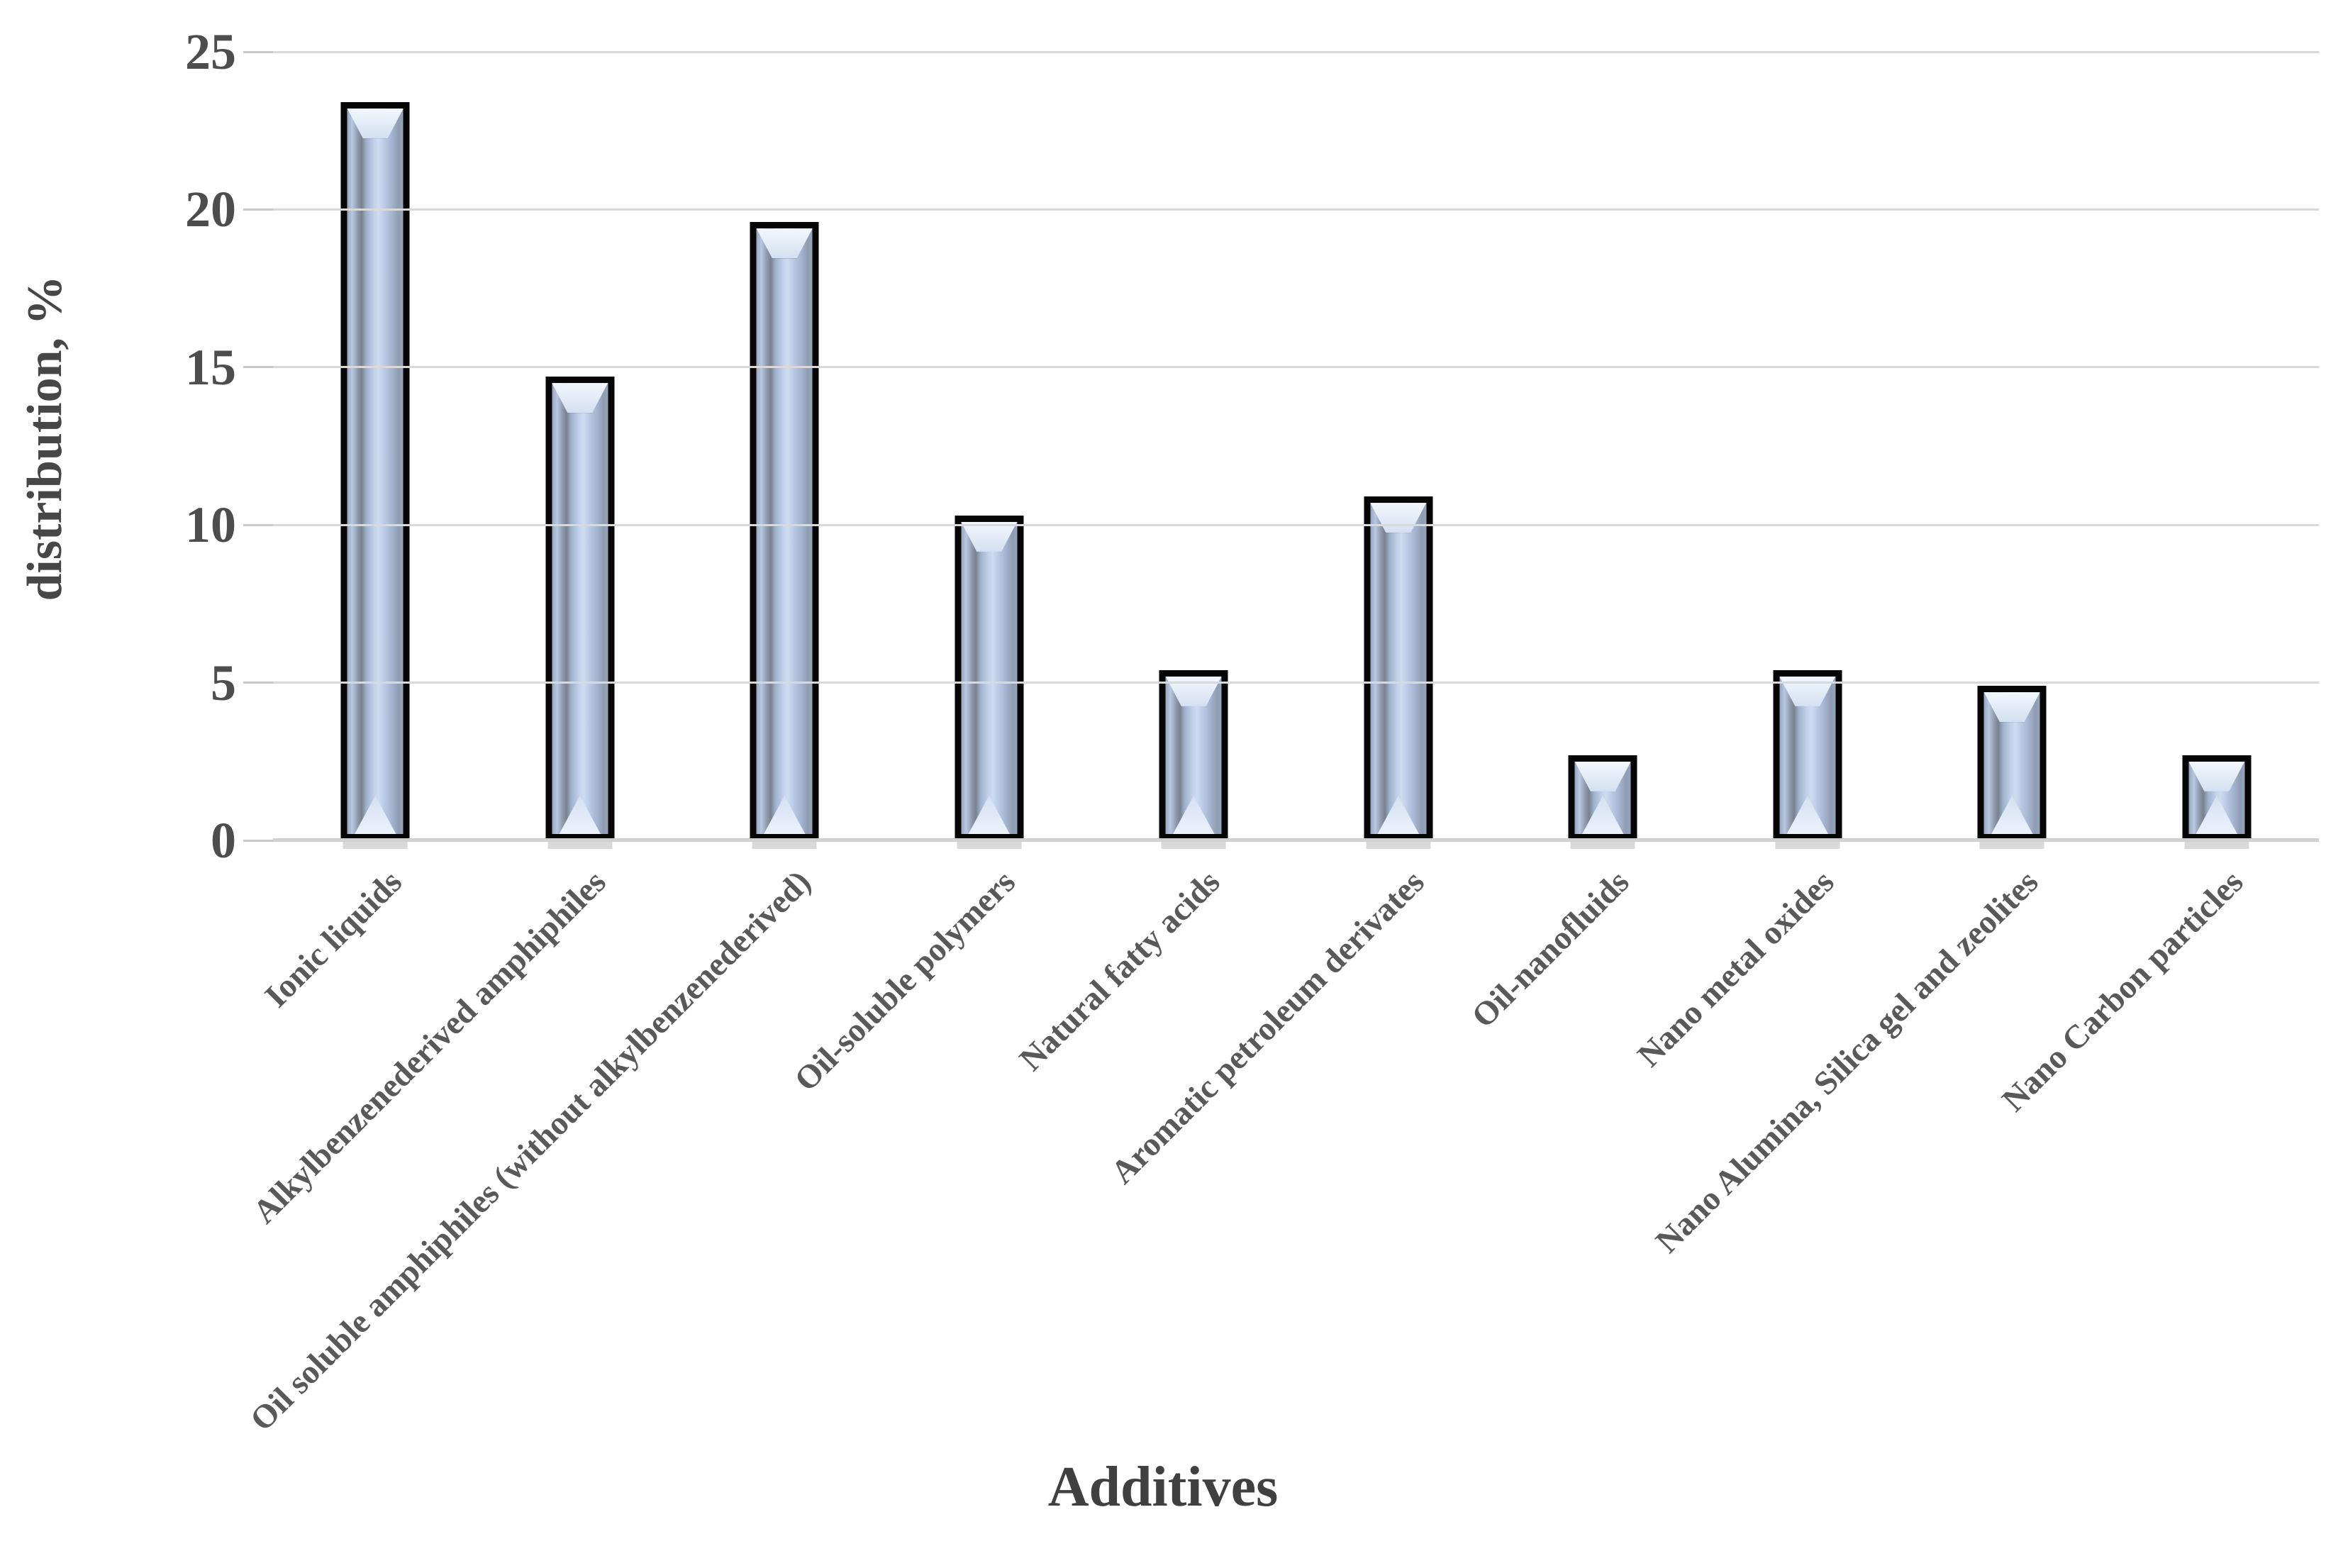  Describe the element at coordinates (210, 51) in the screenshot. I see `y-tick-label: 25` at that location.